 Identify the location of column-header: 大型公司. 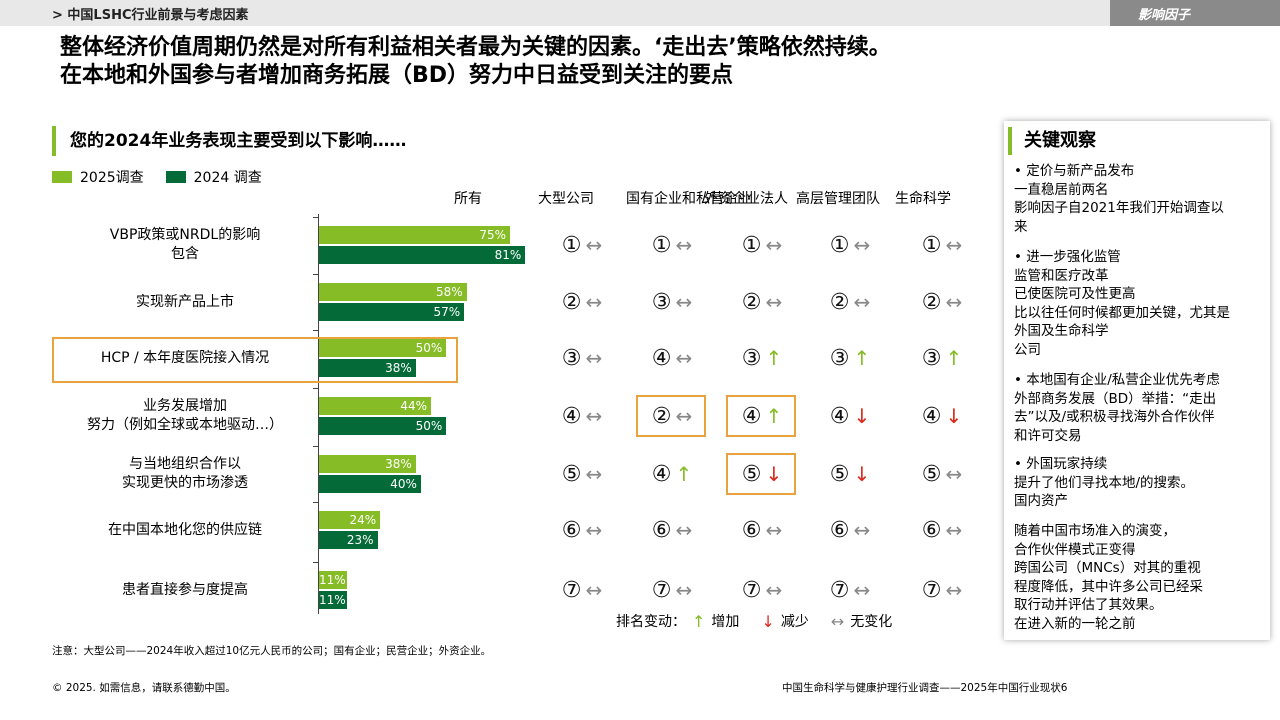
(566, 199).